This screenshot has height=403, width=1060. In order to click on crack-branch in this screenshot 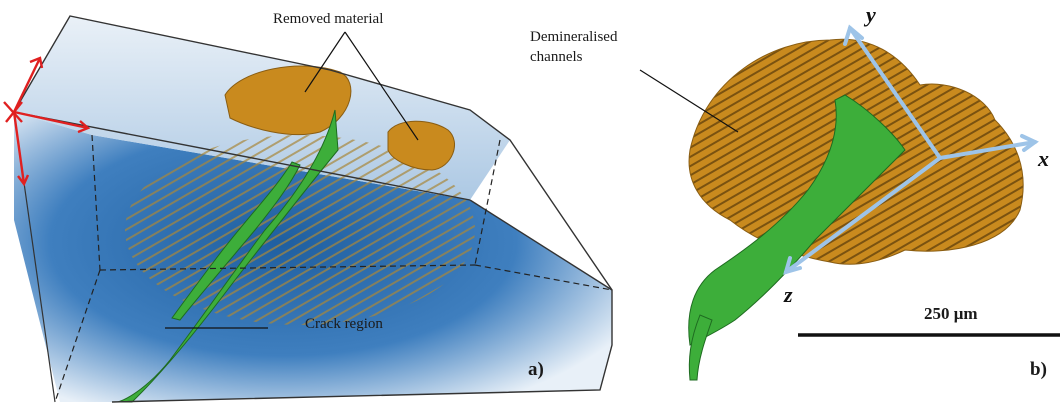, I will do `click(236, 241)`.